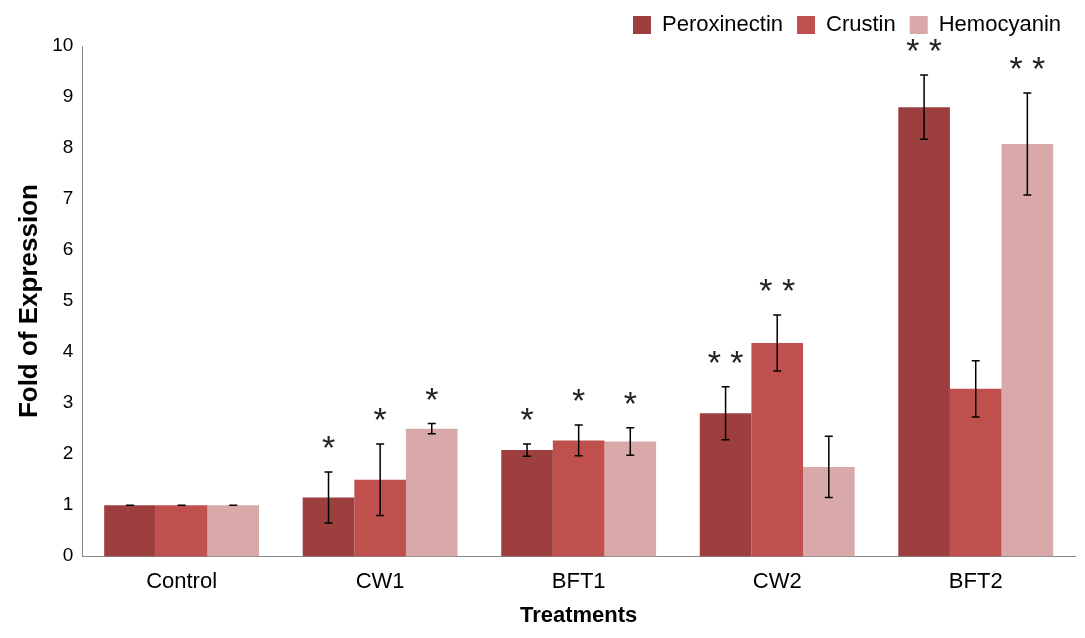  What do you see at coordinates (68, 555) in the screenshot?
I see `y-tick-label: 0` at bounding box center [68, 555].